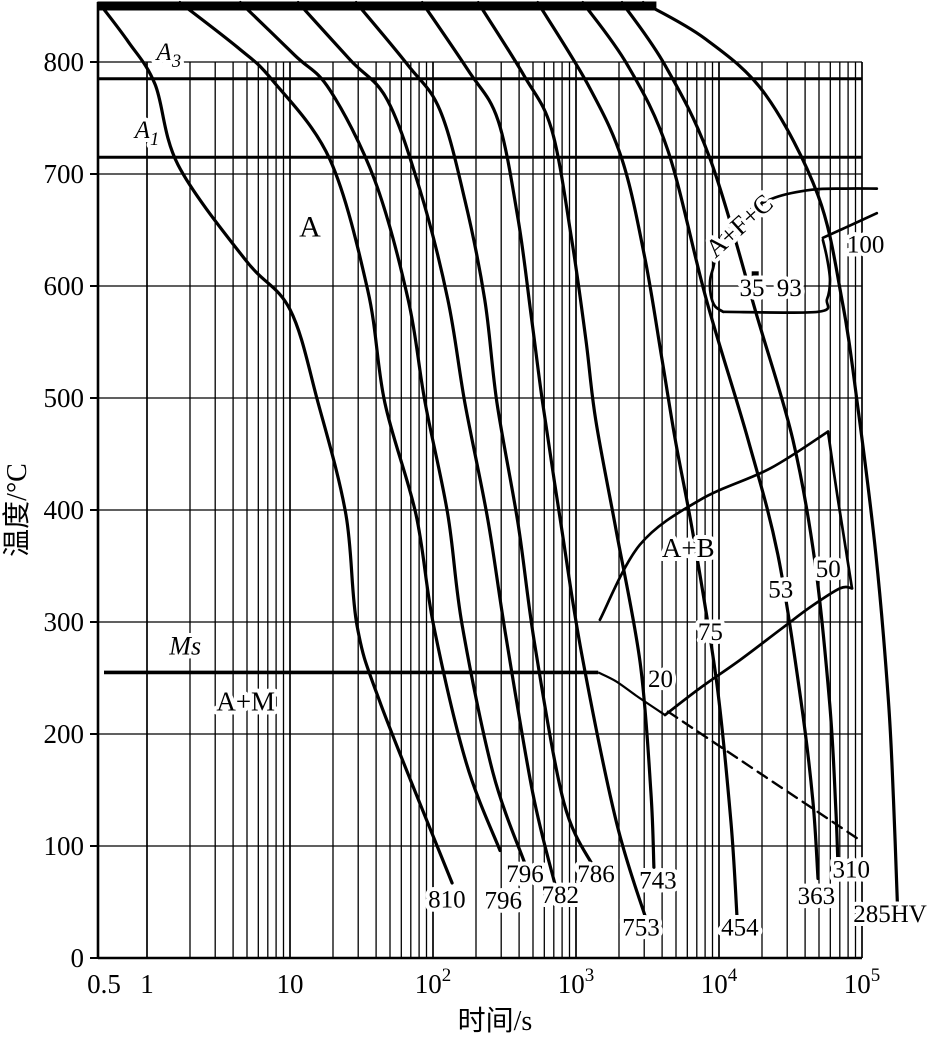 The image size is (945, 1041). I want to click on hardness-label-285HV: 285HV, so click(890, 914).